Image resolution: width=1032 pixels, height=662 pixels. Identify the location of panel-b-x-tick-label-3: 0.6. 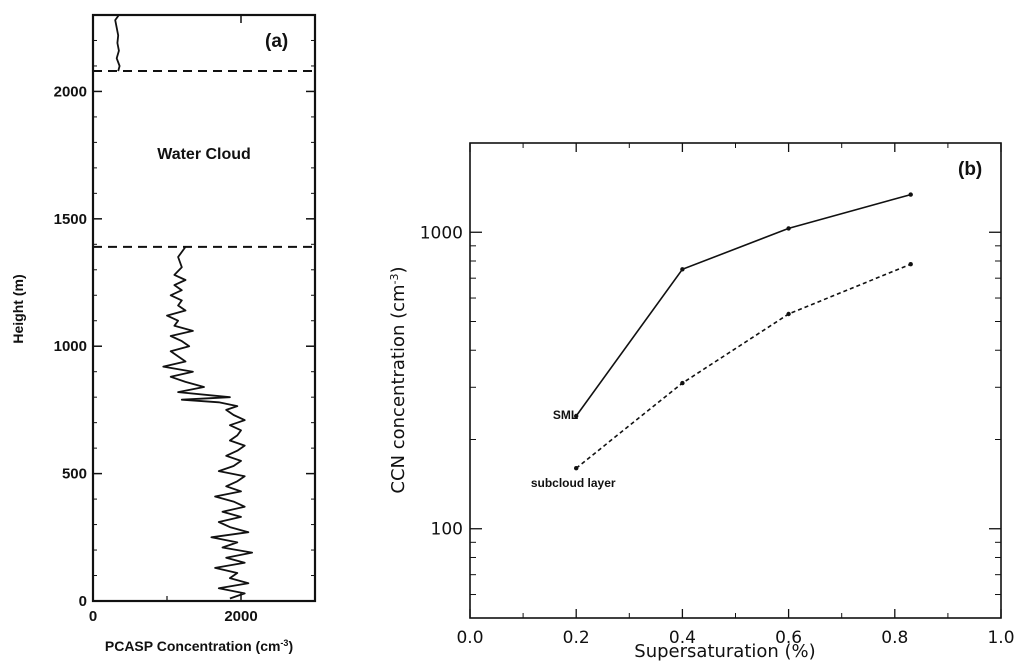
(788, 638).